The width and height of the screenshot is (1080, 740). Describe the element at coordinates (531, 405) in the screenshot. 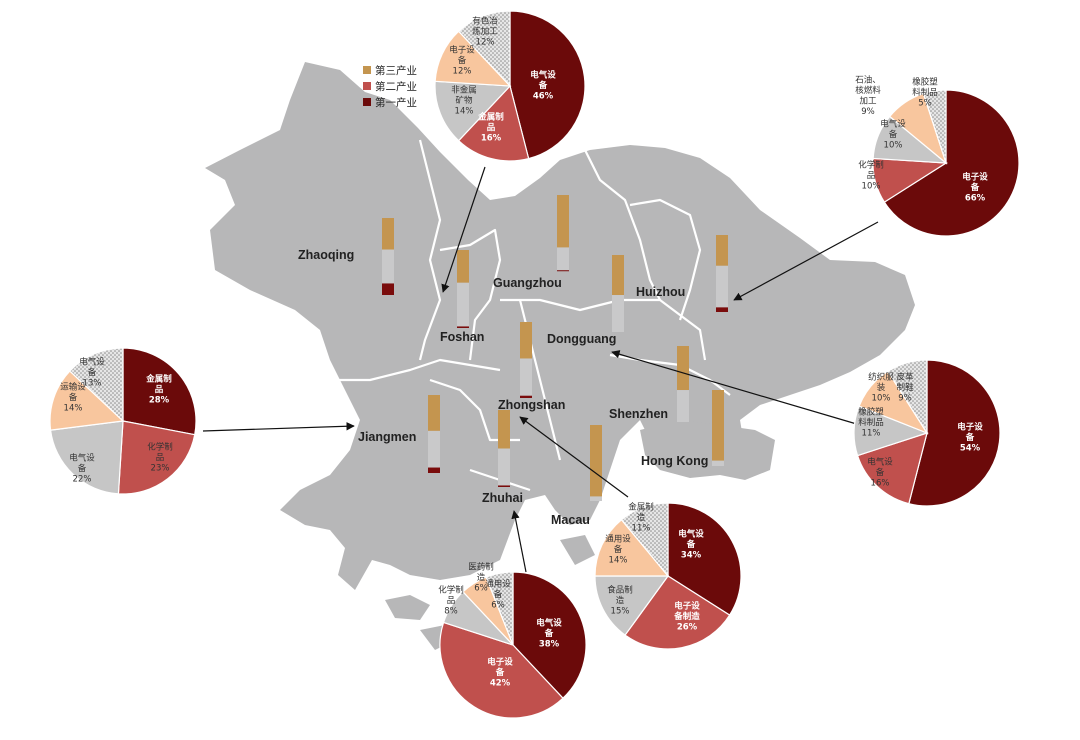

I see `city-label-zhongshan: Zhongshan` at that location.